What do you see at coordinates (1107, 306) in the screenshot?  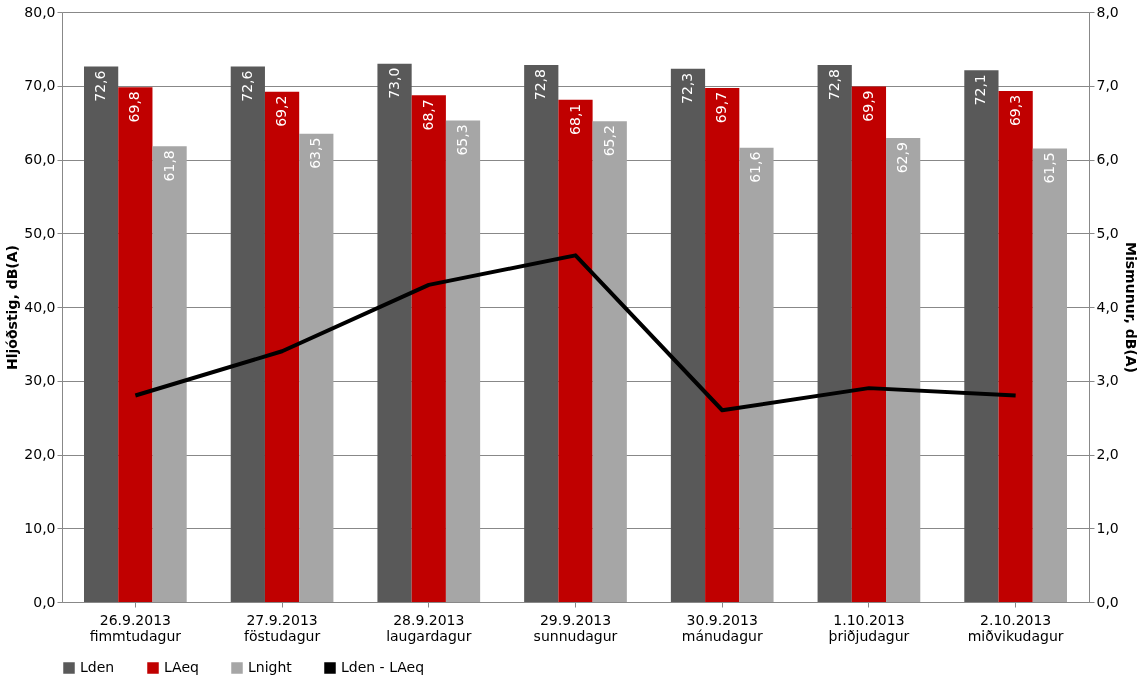 I see `y2-tick-label: 4,0` at bounding box center [1107, 306].